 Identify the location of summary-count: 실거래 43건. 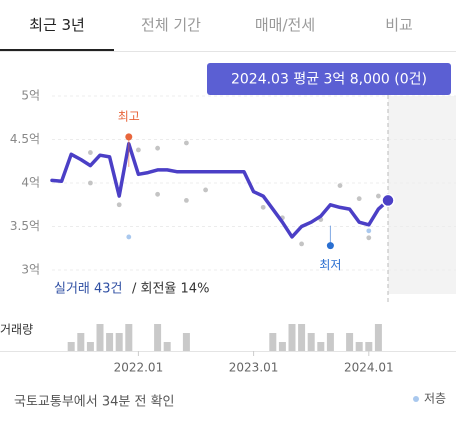
(88, 289).